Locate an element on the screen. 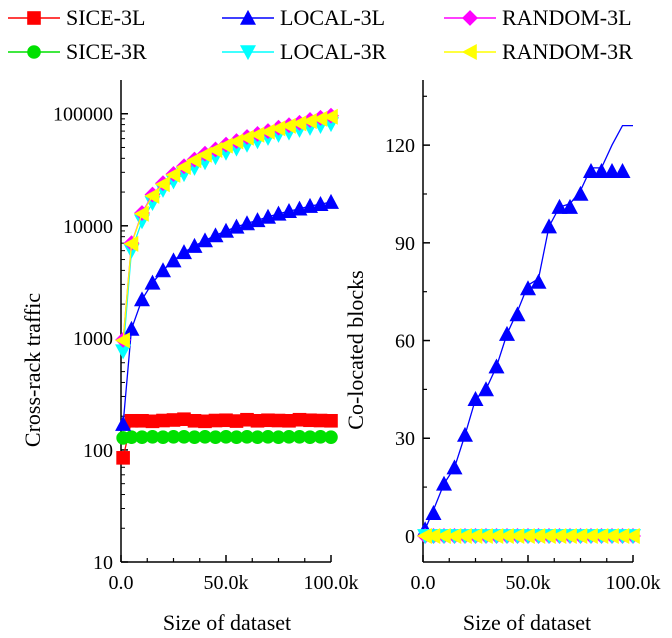  right-y-axis-title: Co-located blocks is located at coordinates (355, 349).